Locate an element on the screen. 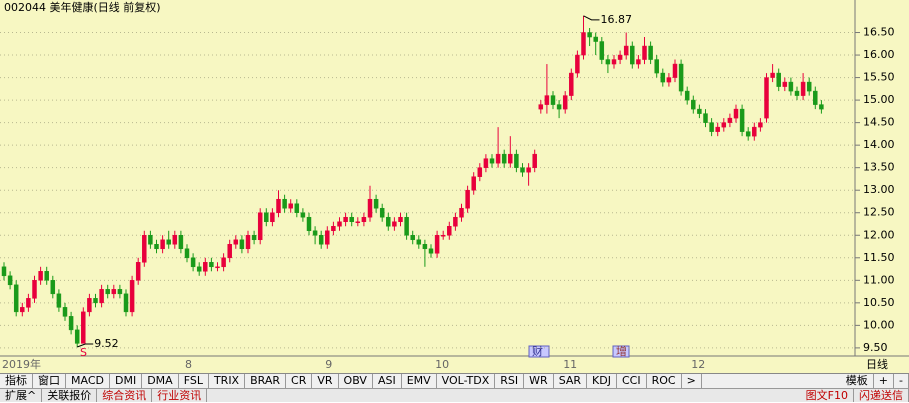 The height and width of the screenshot is (403, 909). y-tick-label: 12.00 is located at coordinates (879, 234).